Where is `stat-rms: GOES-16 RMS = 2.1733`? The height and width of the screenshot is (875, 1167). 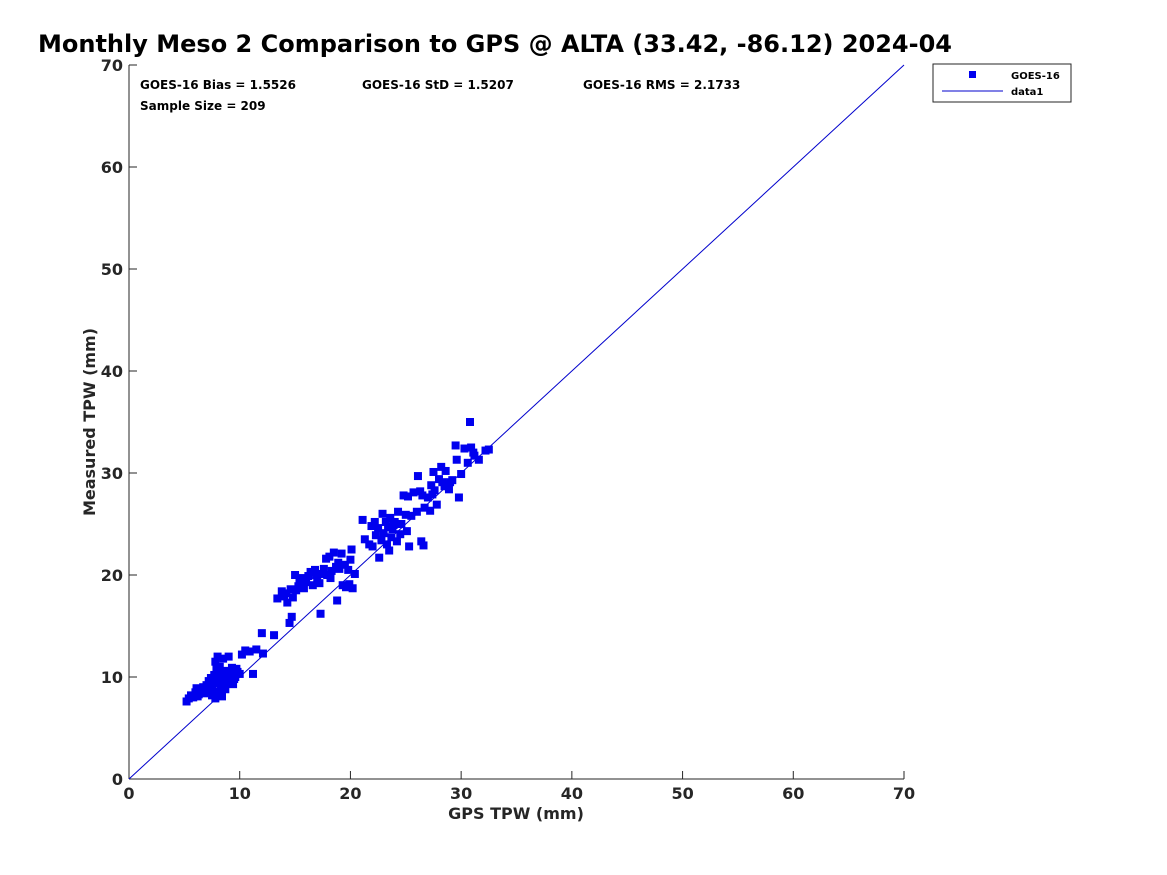
stat-rms: GOES-16 RMS = 2.1733 is located at coordinates (661, 85).